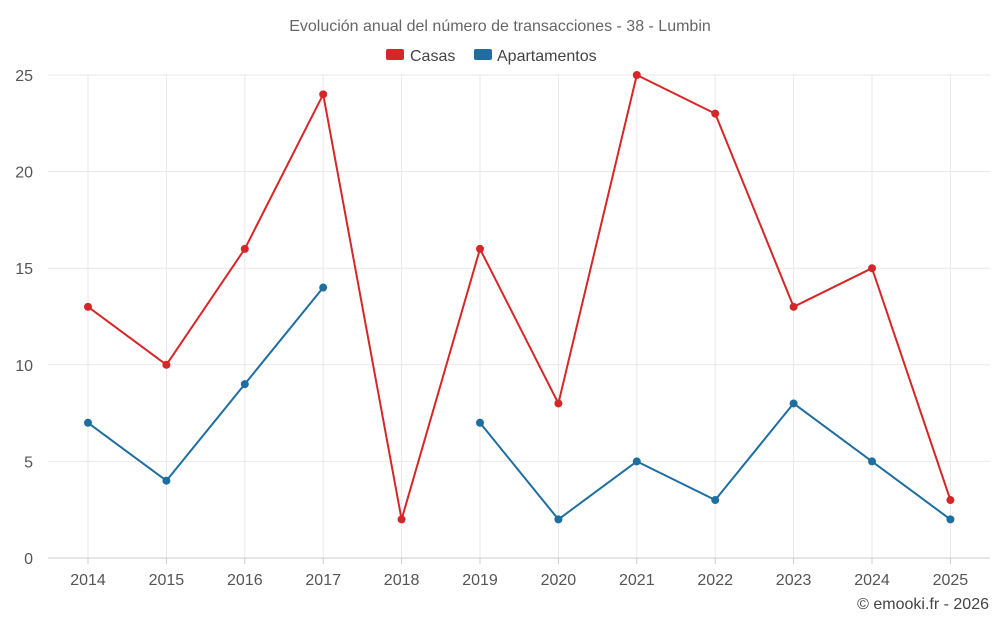  I want to click on x-tick-label: 2022, so click(715, 580).